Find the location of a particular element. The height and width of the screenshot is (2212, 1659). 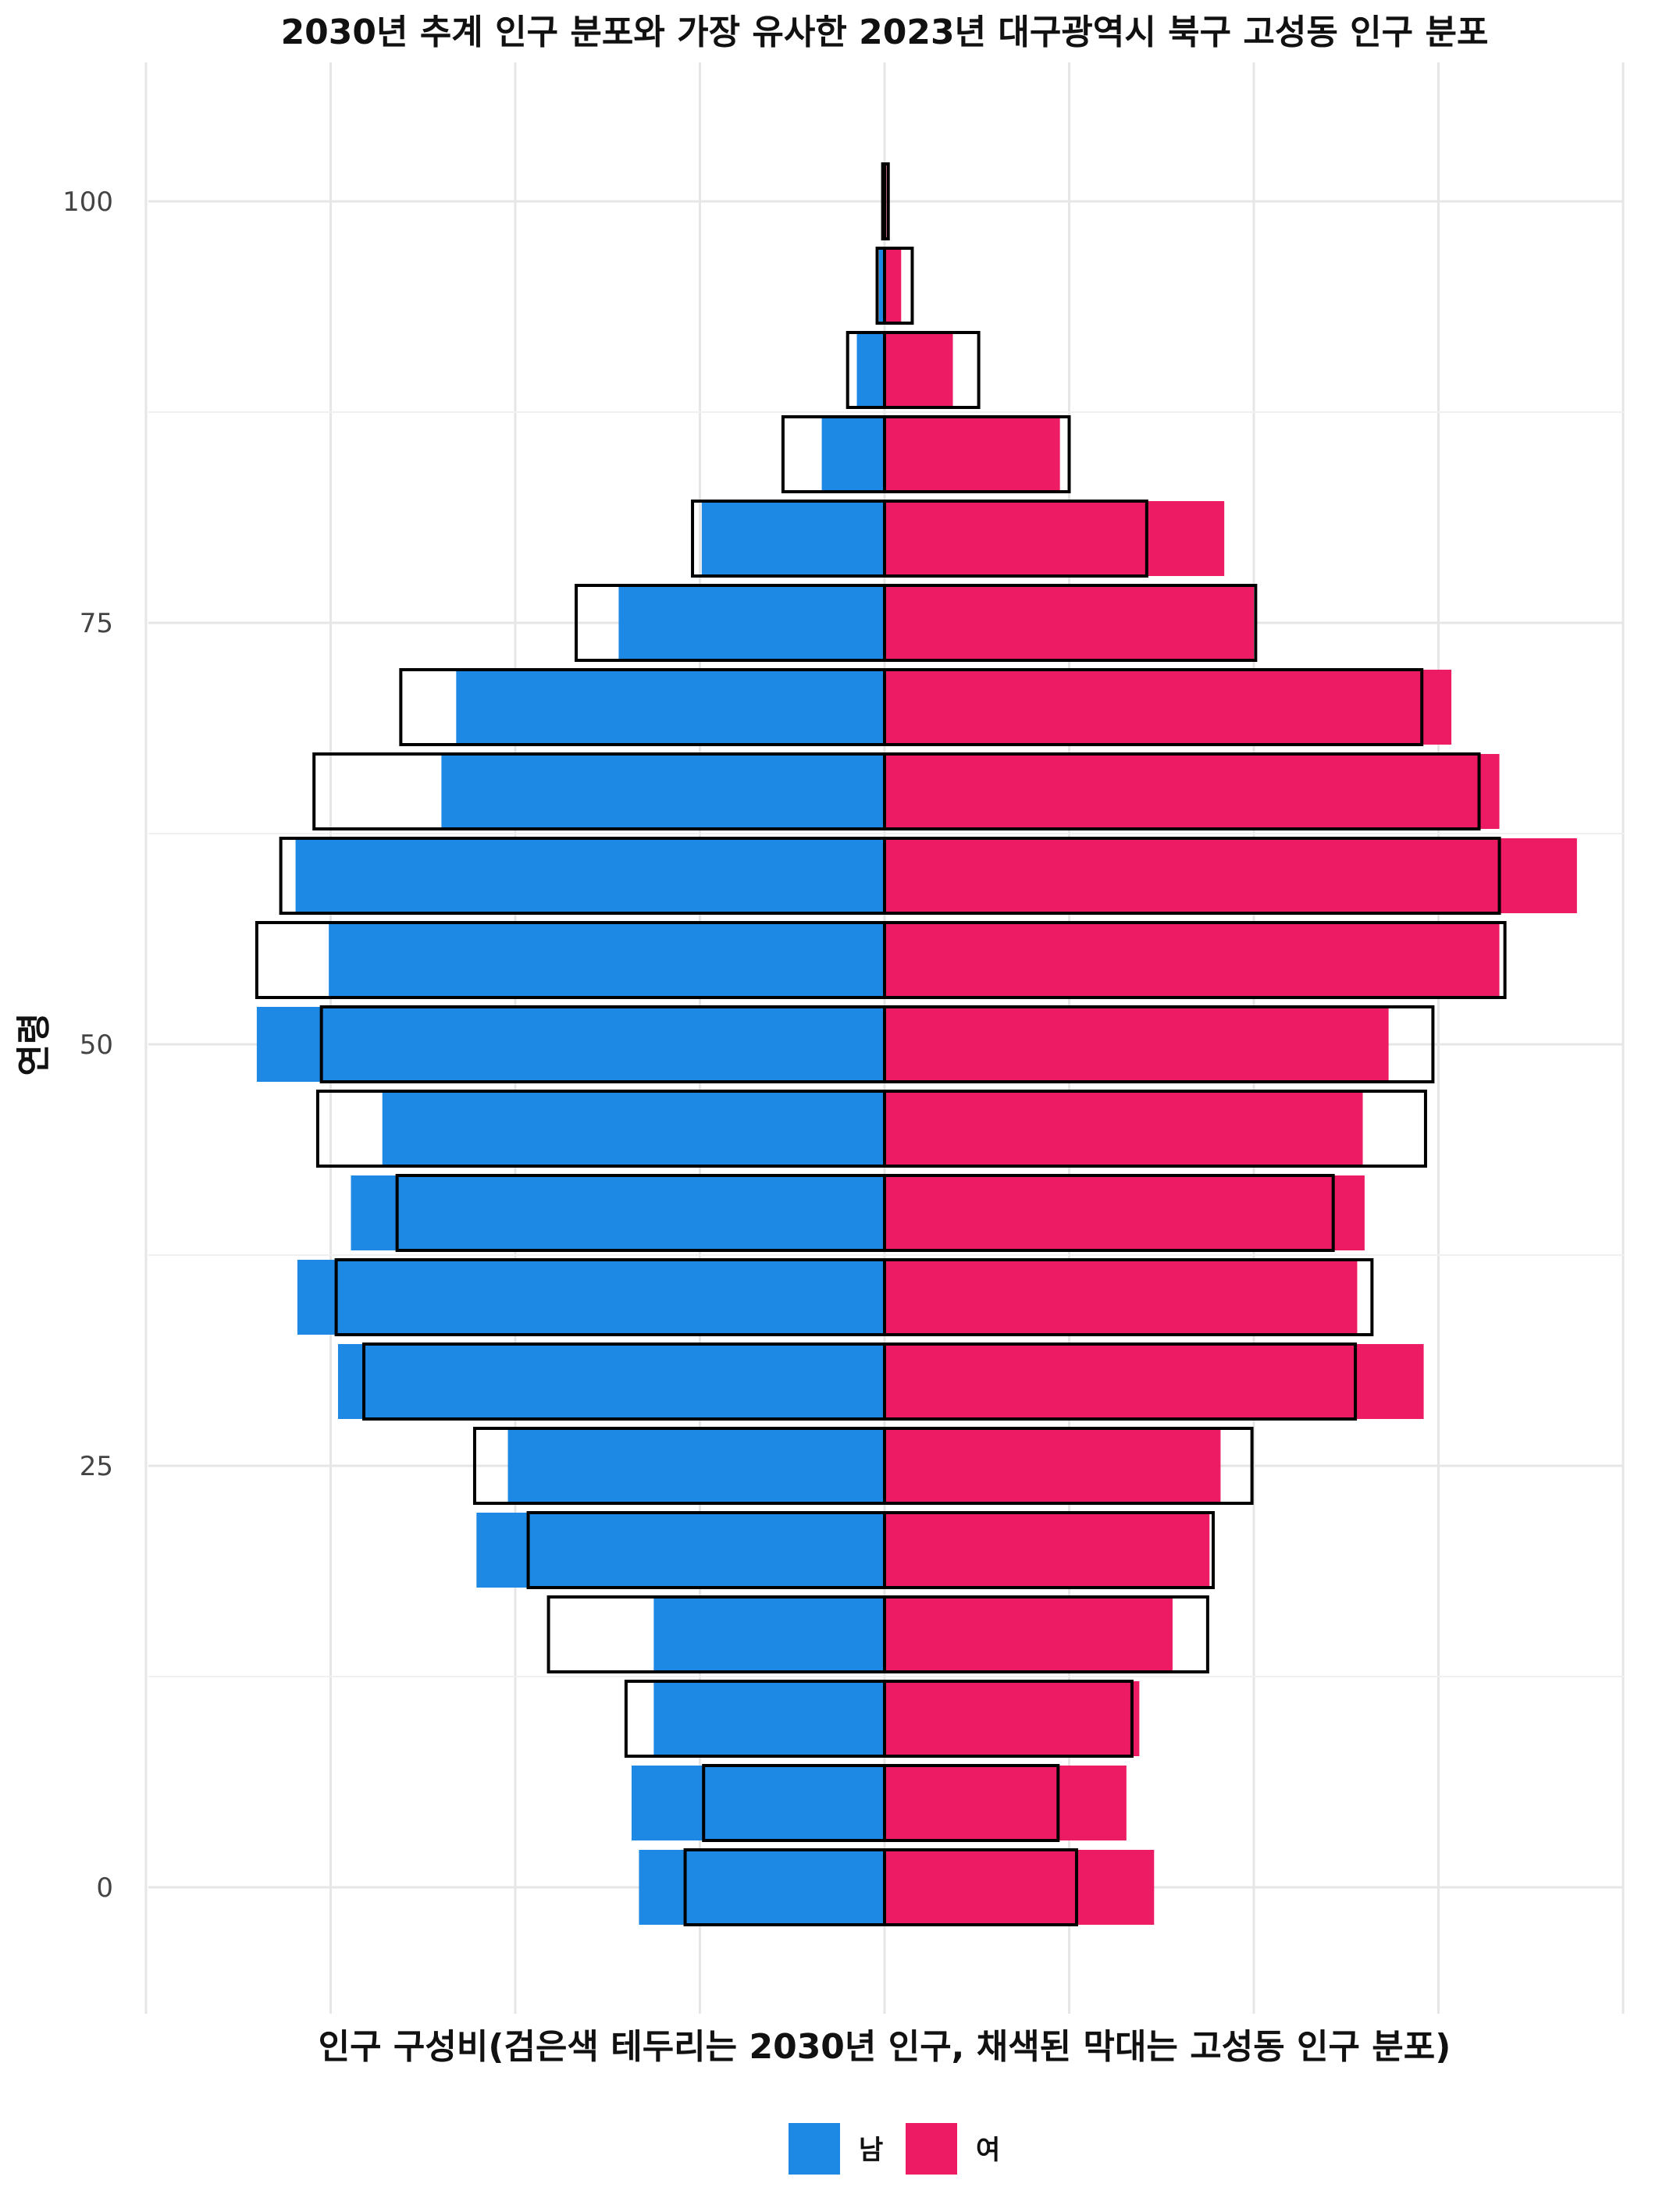

y-tick-label: 75 is located at coordinates (96, 624).